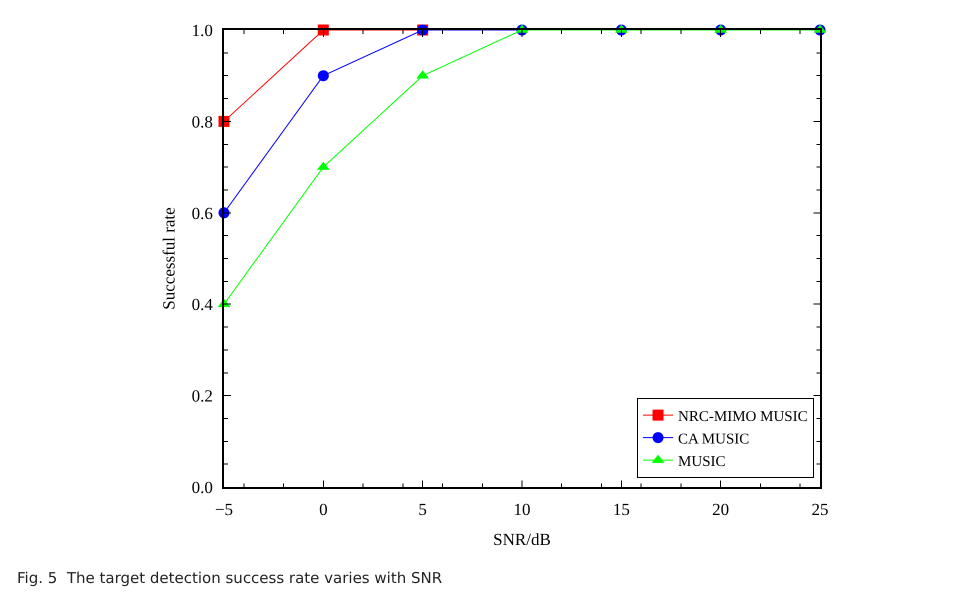  I want to click on y-axis-title: Successful rate, so click(169, 258).